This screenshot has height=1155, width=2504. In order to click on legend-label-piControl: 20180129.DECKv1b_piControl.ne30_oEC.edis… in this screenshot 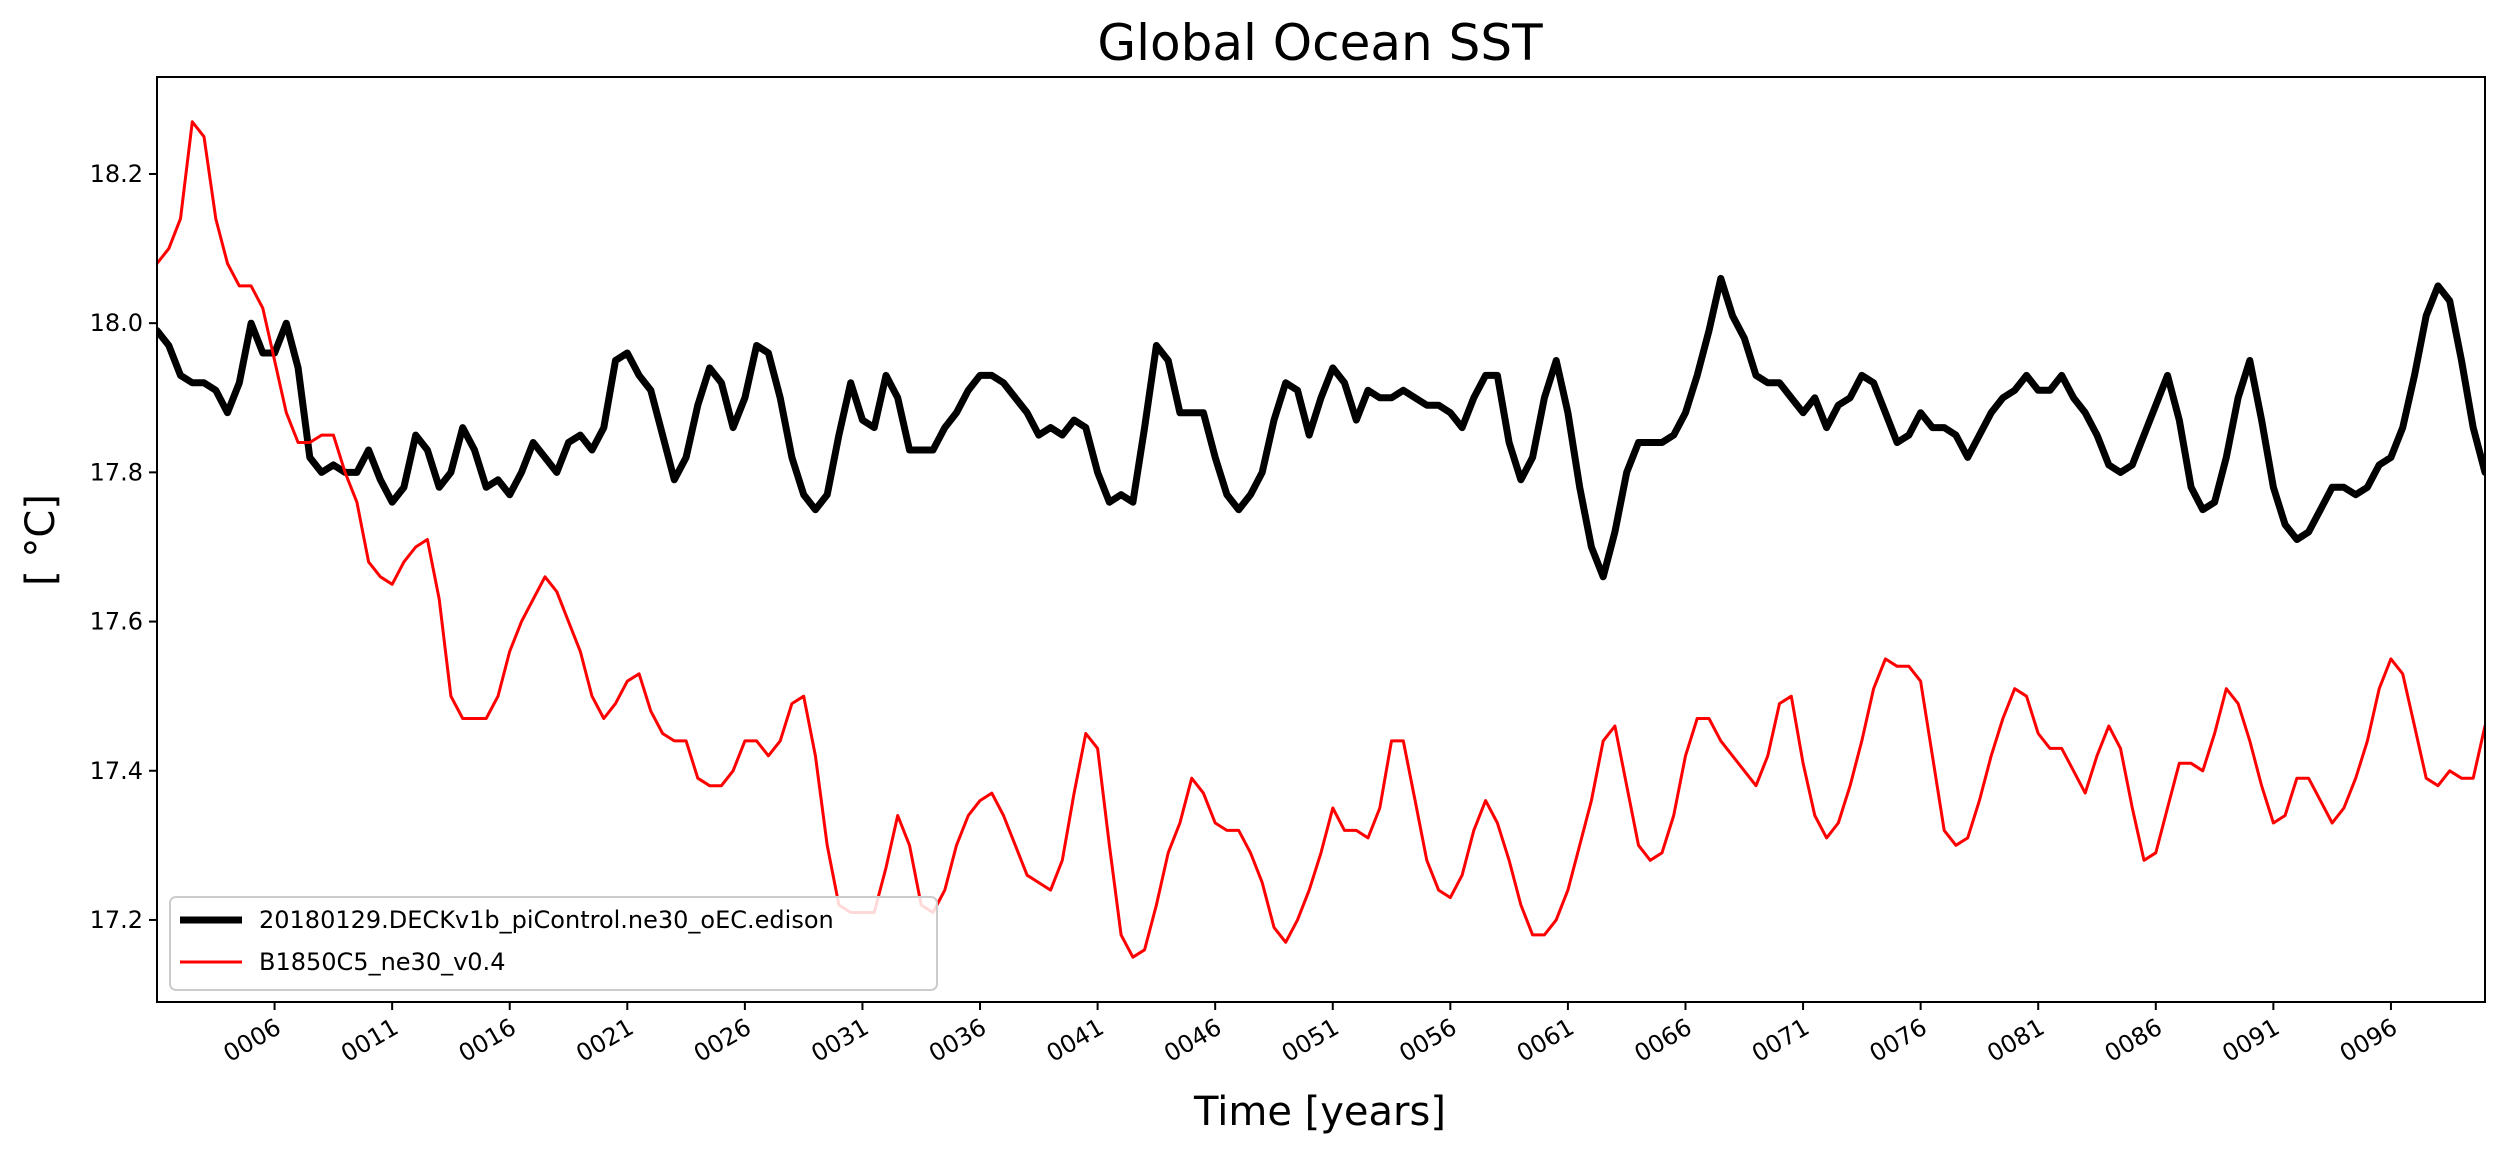, I will do `click(546, 920)`.